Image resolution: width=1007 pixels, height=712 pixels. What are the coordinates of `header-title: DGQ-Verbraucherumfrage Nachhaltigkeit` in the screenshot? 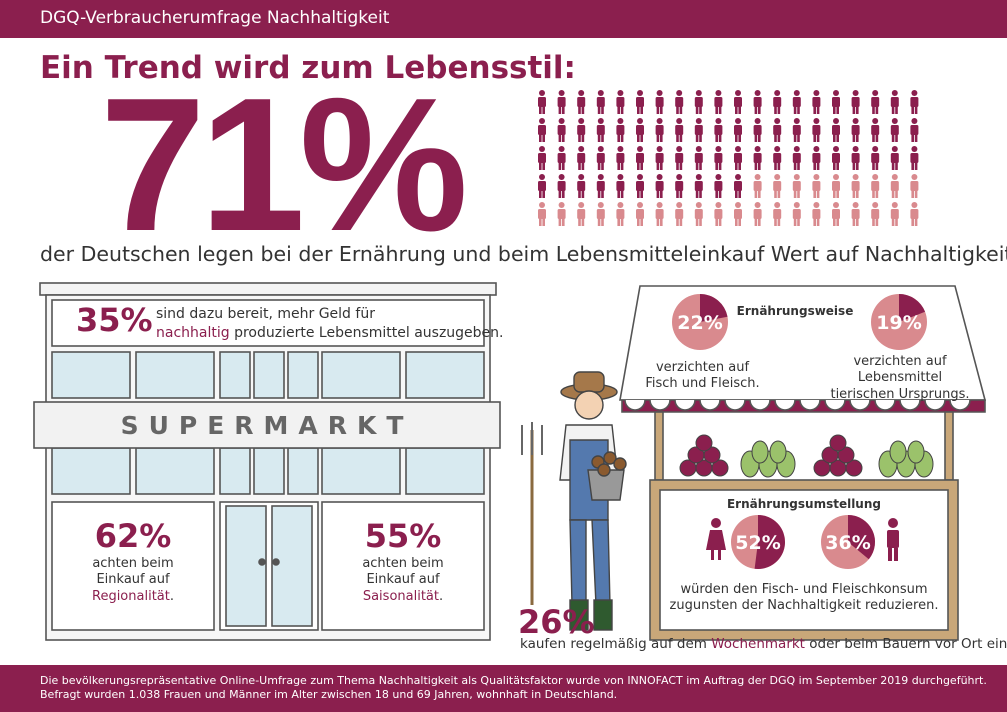 It's located at (215, 18).